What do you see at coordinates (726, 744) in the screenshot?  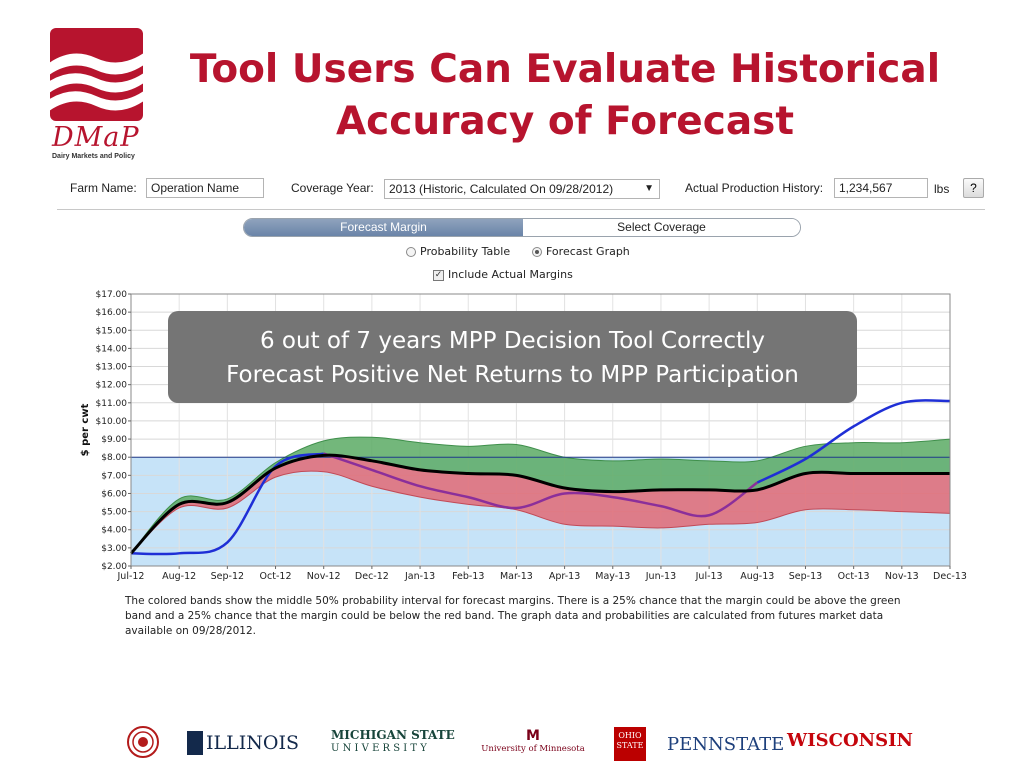 I see `penn-state-logo: PENNSTATE` at bounding box center [726, 744].